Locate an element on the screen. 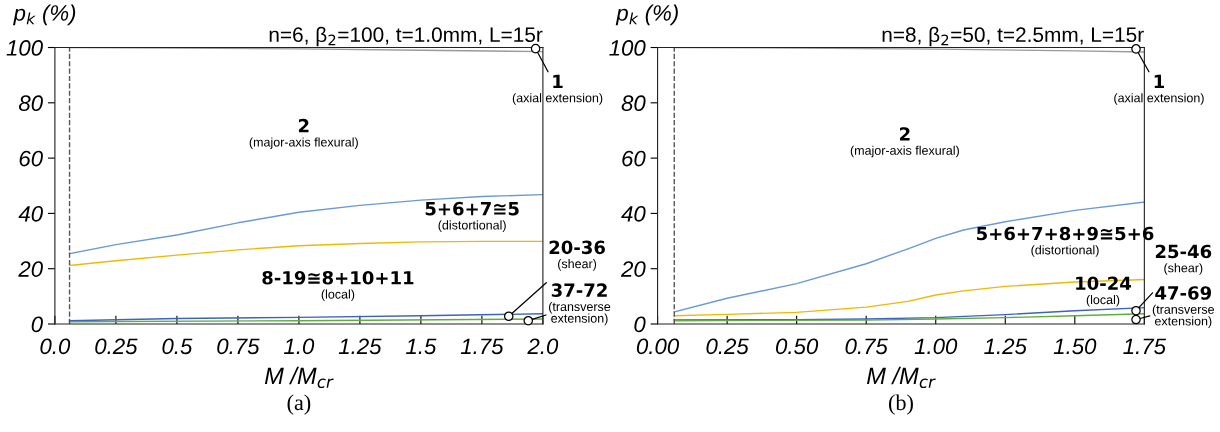  x-tick-label: 0.5 is located at coordinates (177, 346).